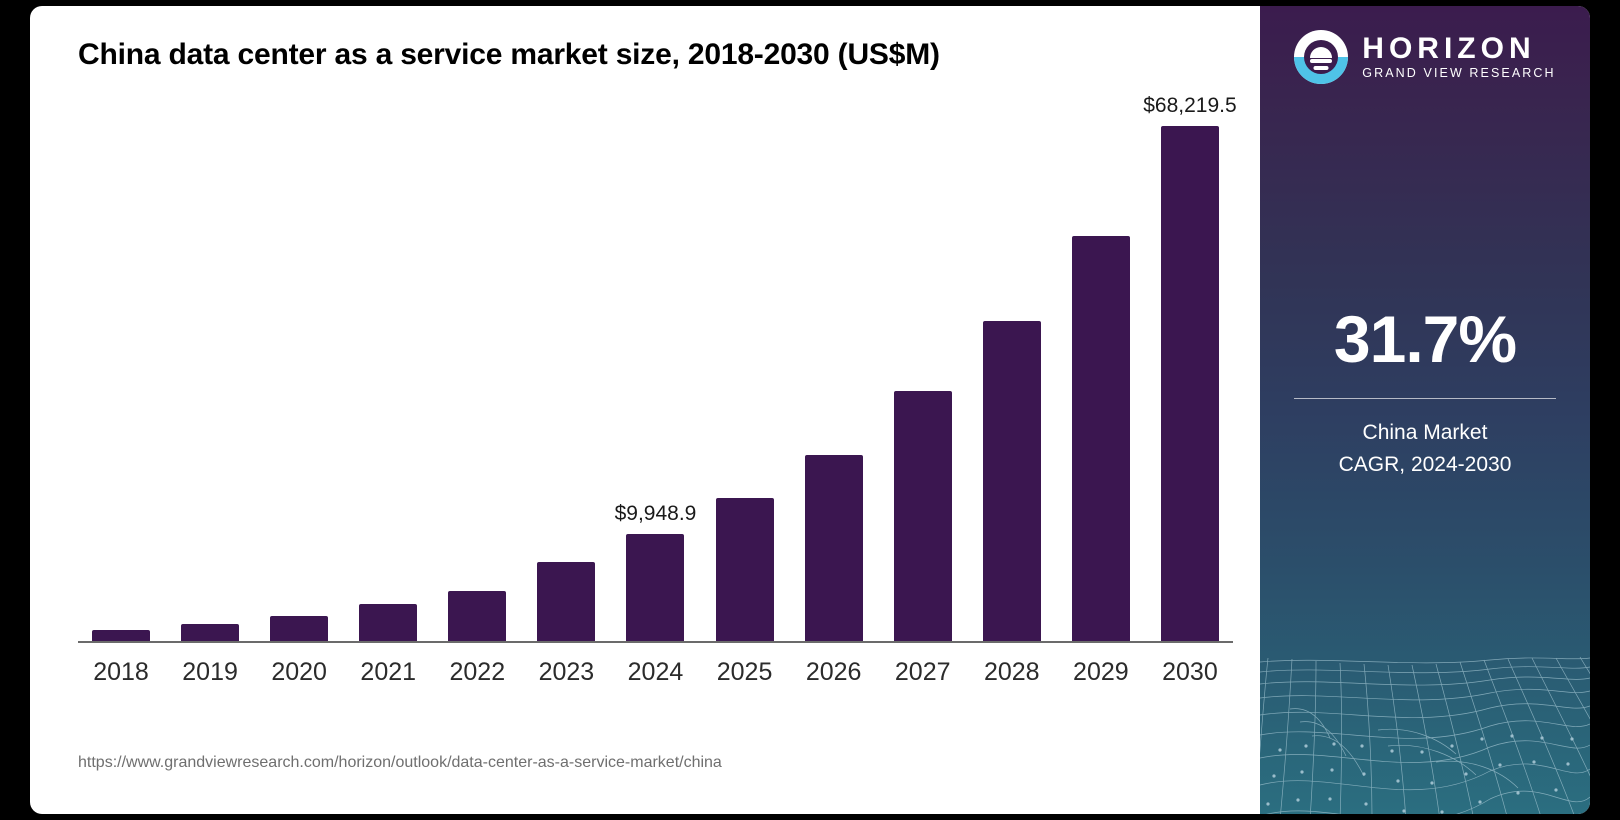 This screenshot has width=1620, height=820. Describe the element at coordinates (566, 672) in the screenshot. I see `x-axis-tick-label: 2023` at that location.